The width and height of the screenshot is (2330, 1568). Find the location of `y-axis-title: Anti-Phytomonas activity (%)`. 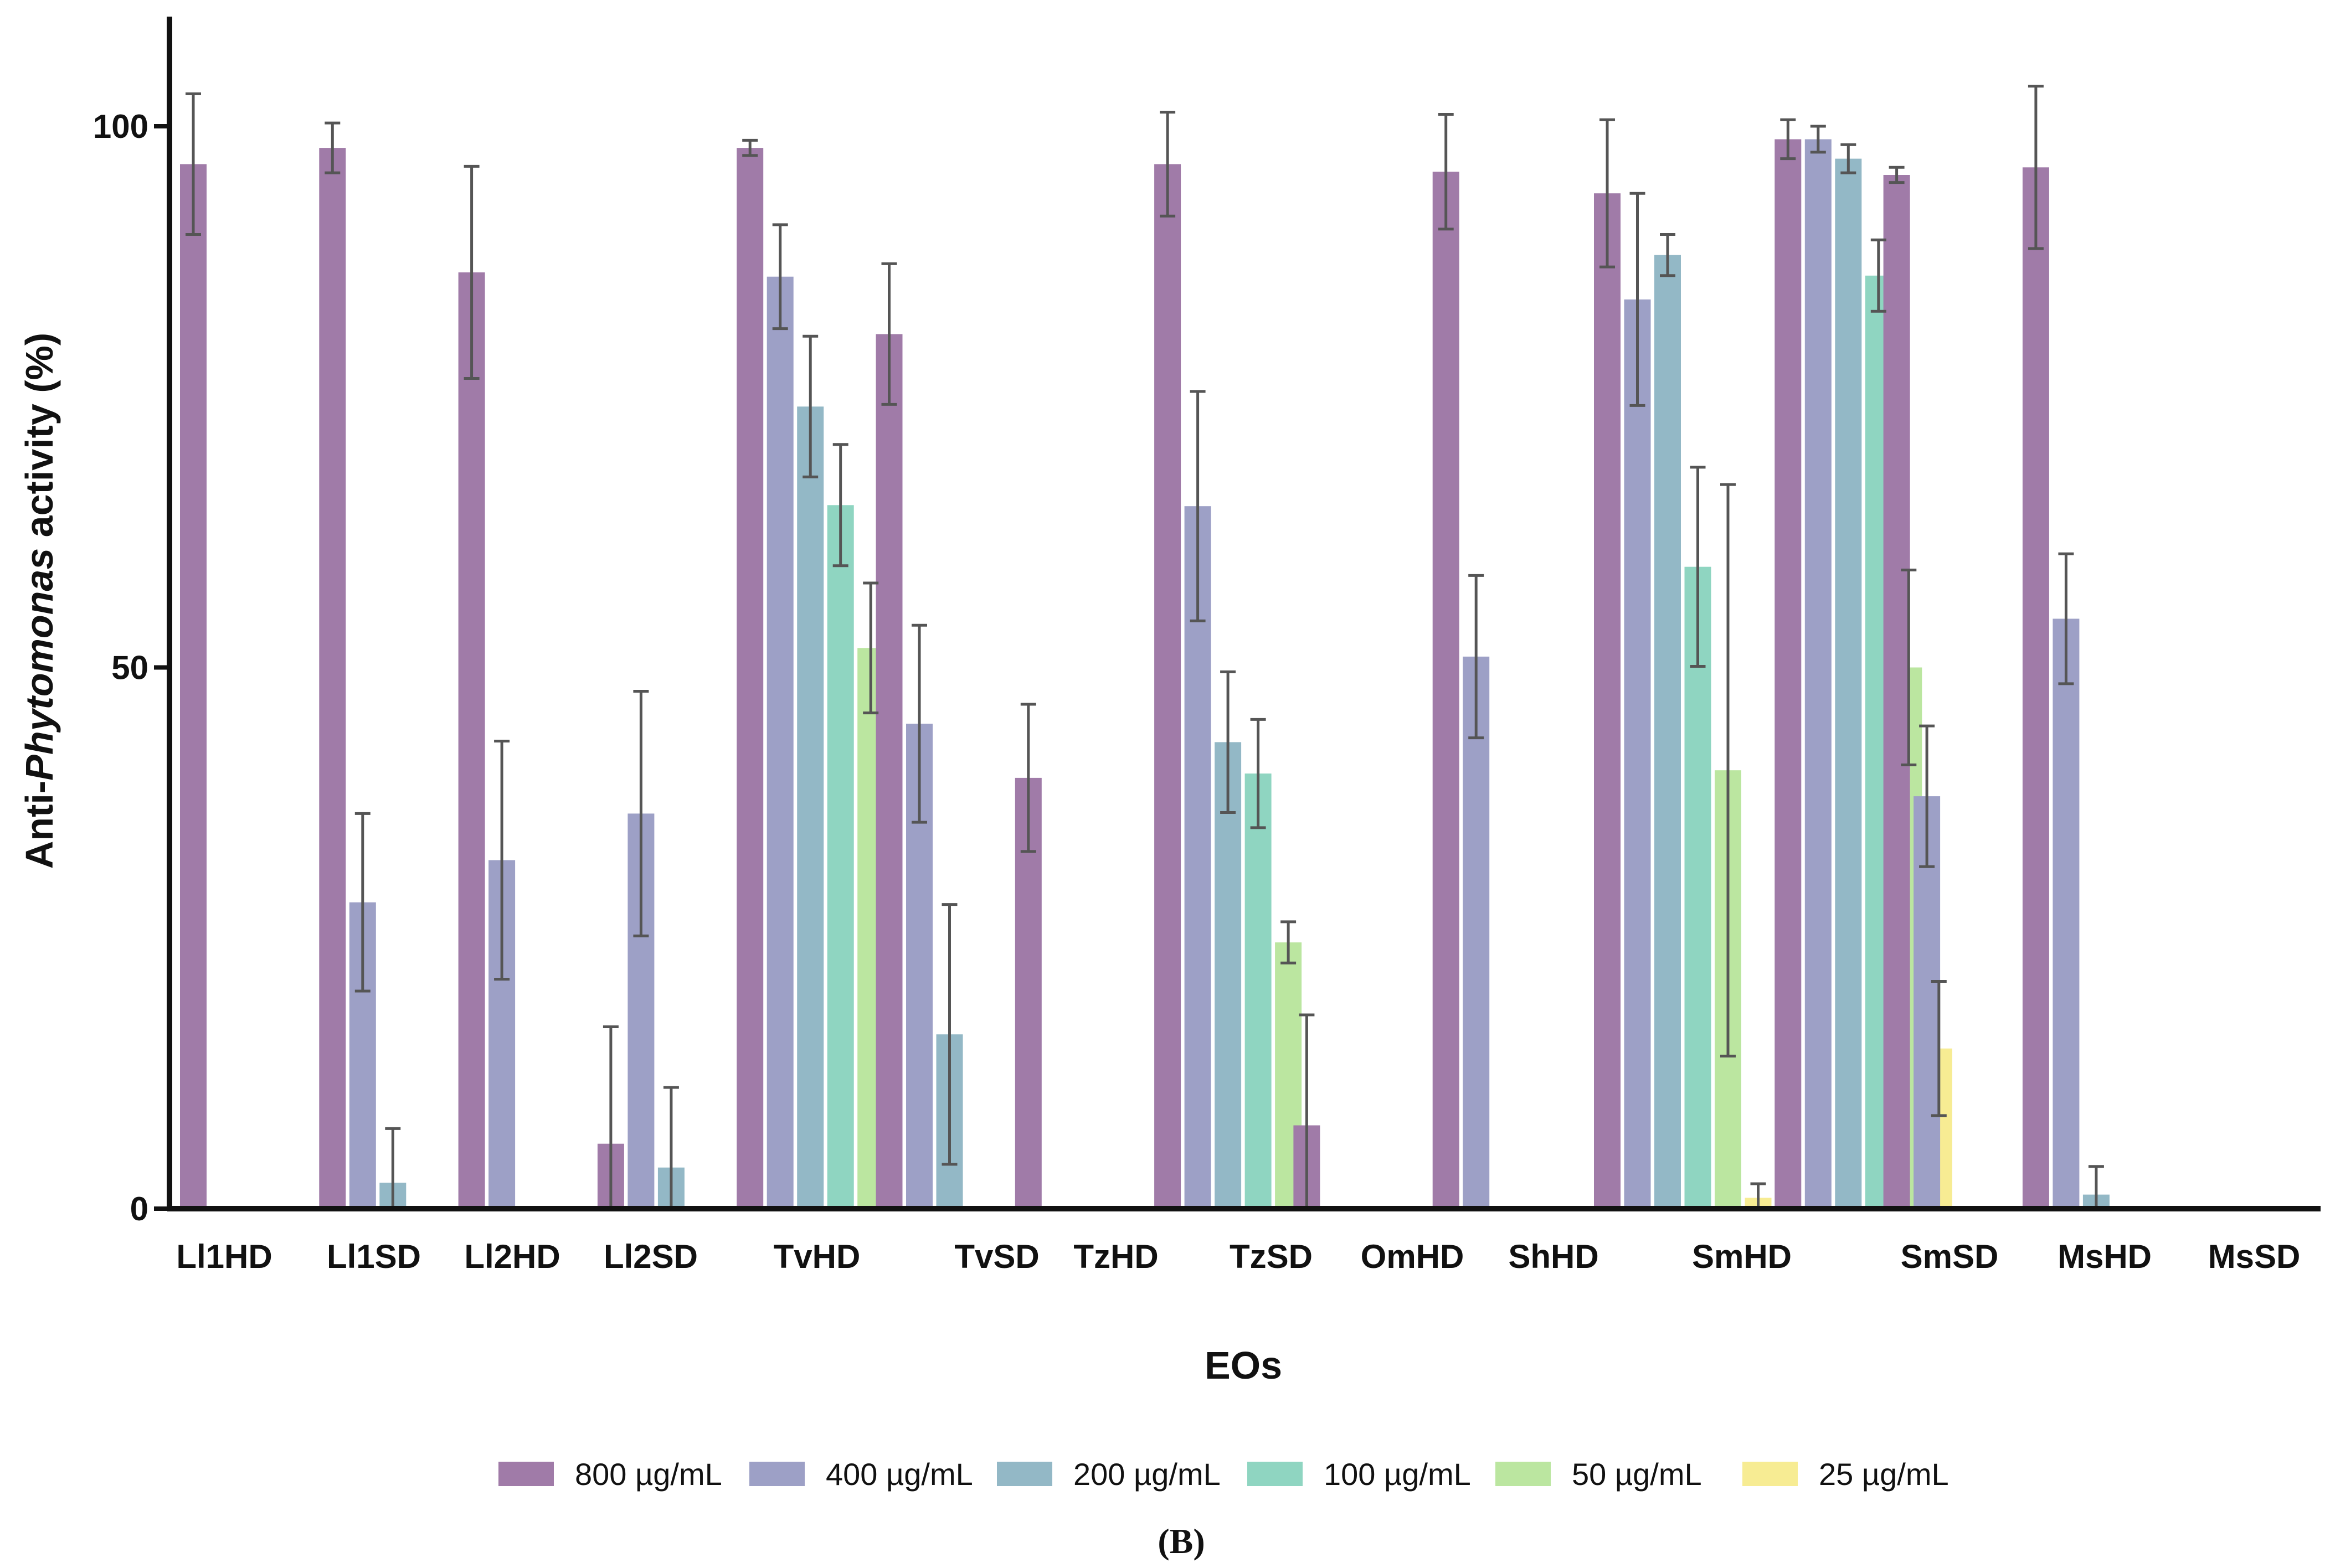

y-axis-title: Anti-Phytomonas activity (%) is located at coordinates (39, 601).